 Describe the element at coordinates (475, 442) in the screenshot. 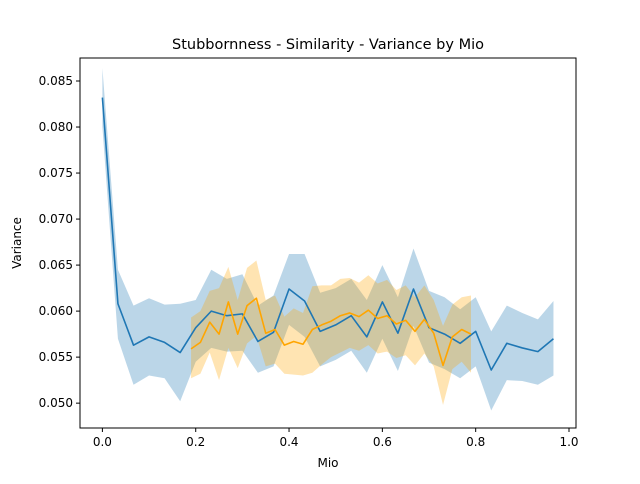

I see `x-tick-label: 0.8` at that location.